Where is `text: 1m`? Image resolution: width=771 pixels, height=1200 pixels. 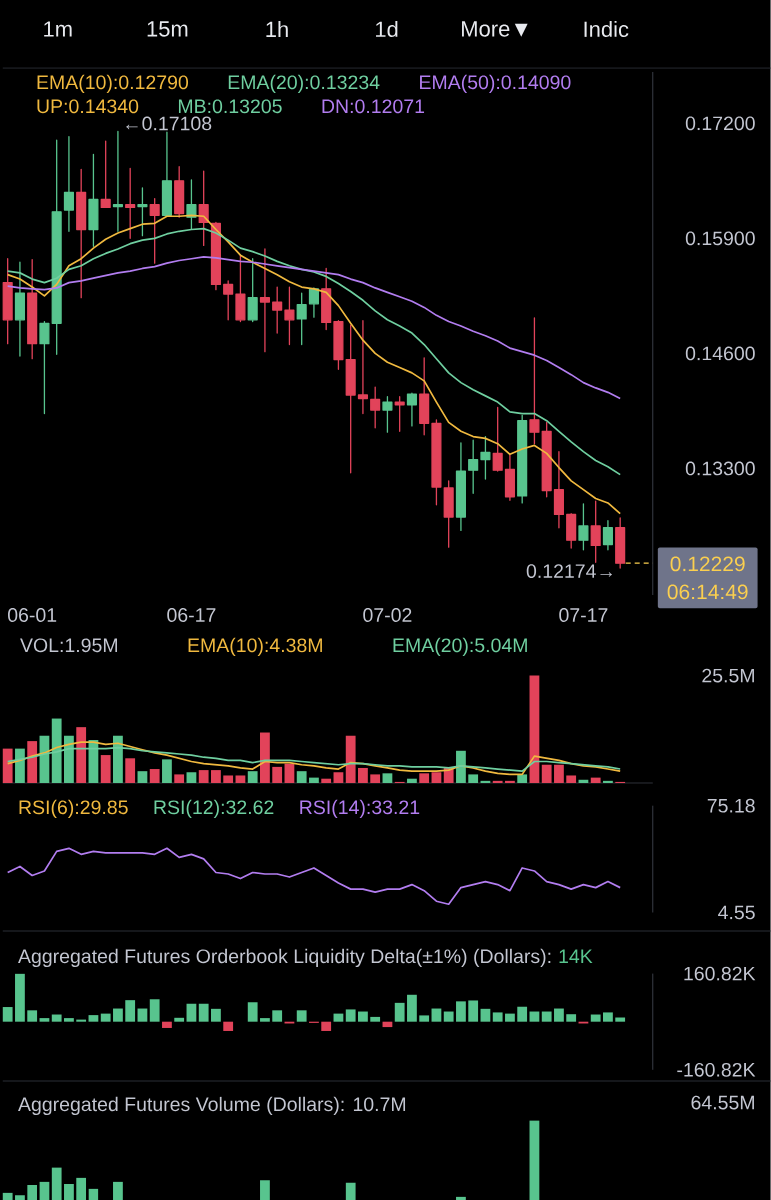
text: 1m is located at coordinates (58, 29).